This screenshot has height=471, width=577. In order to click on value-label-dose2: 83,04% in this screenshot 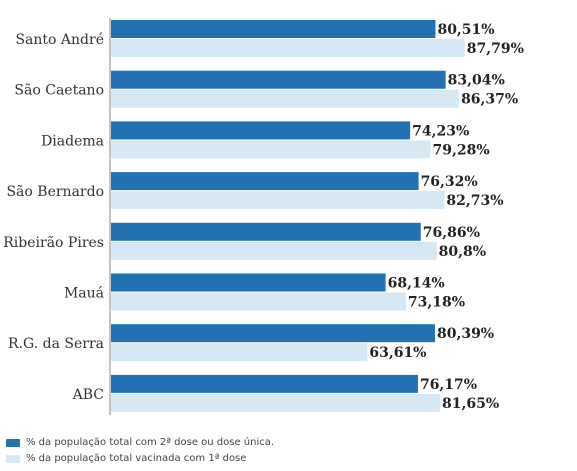, I will do `click(476, 81)`.